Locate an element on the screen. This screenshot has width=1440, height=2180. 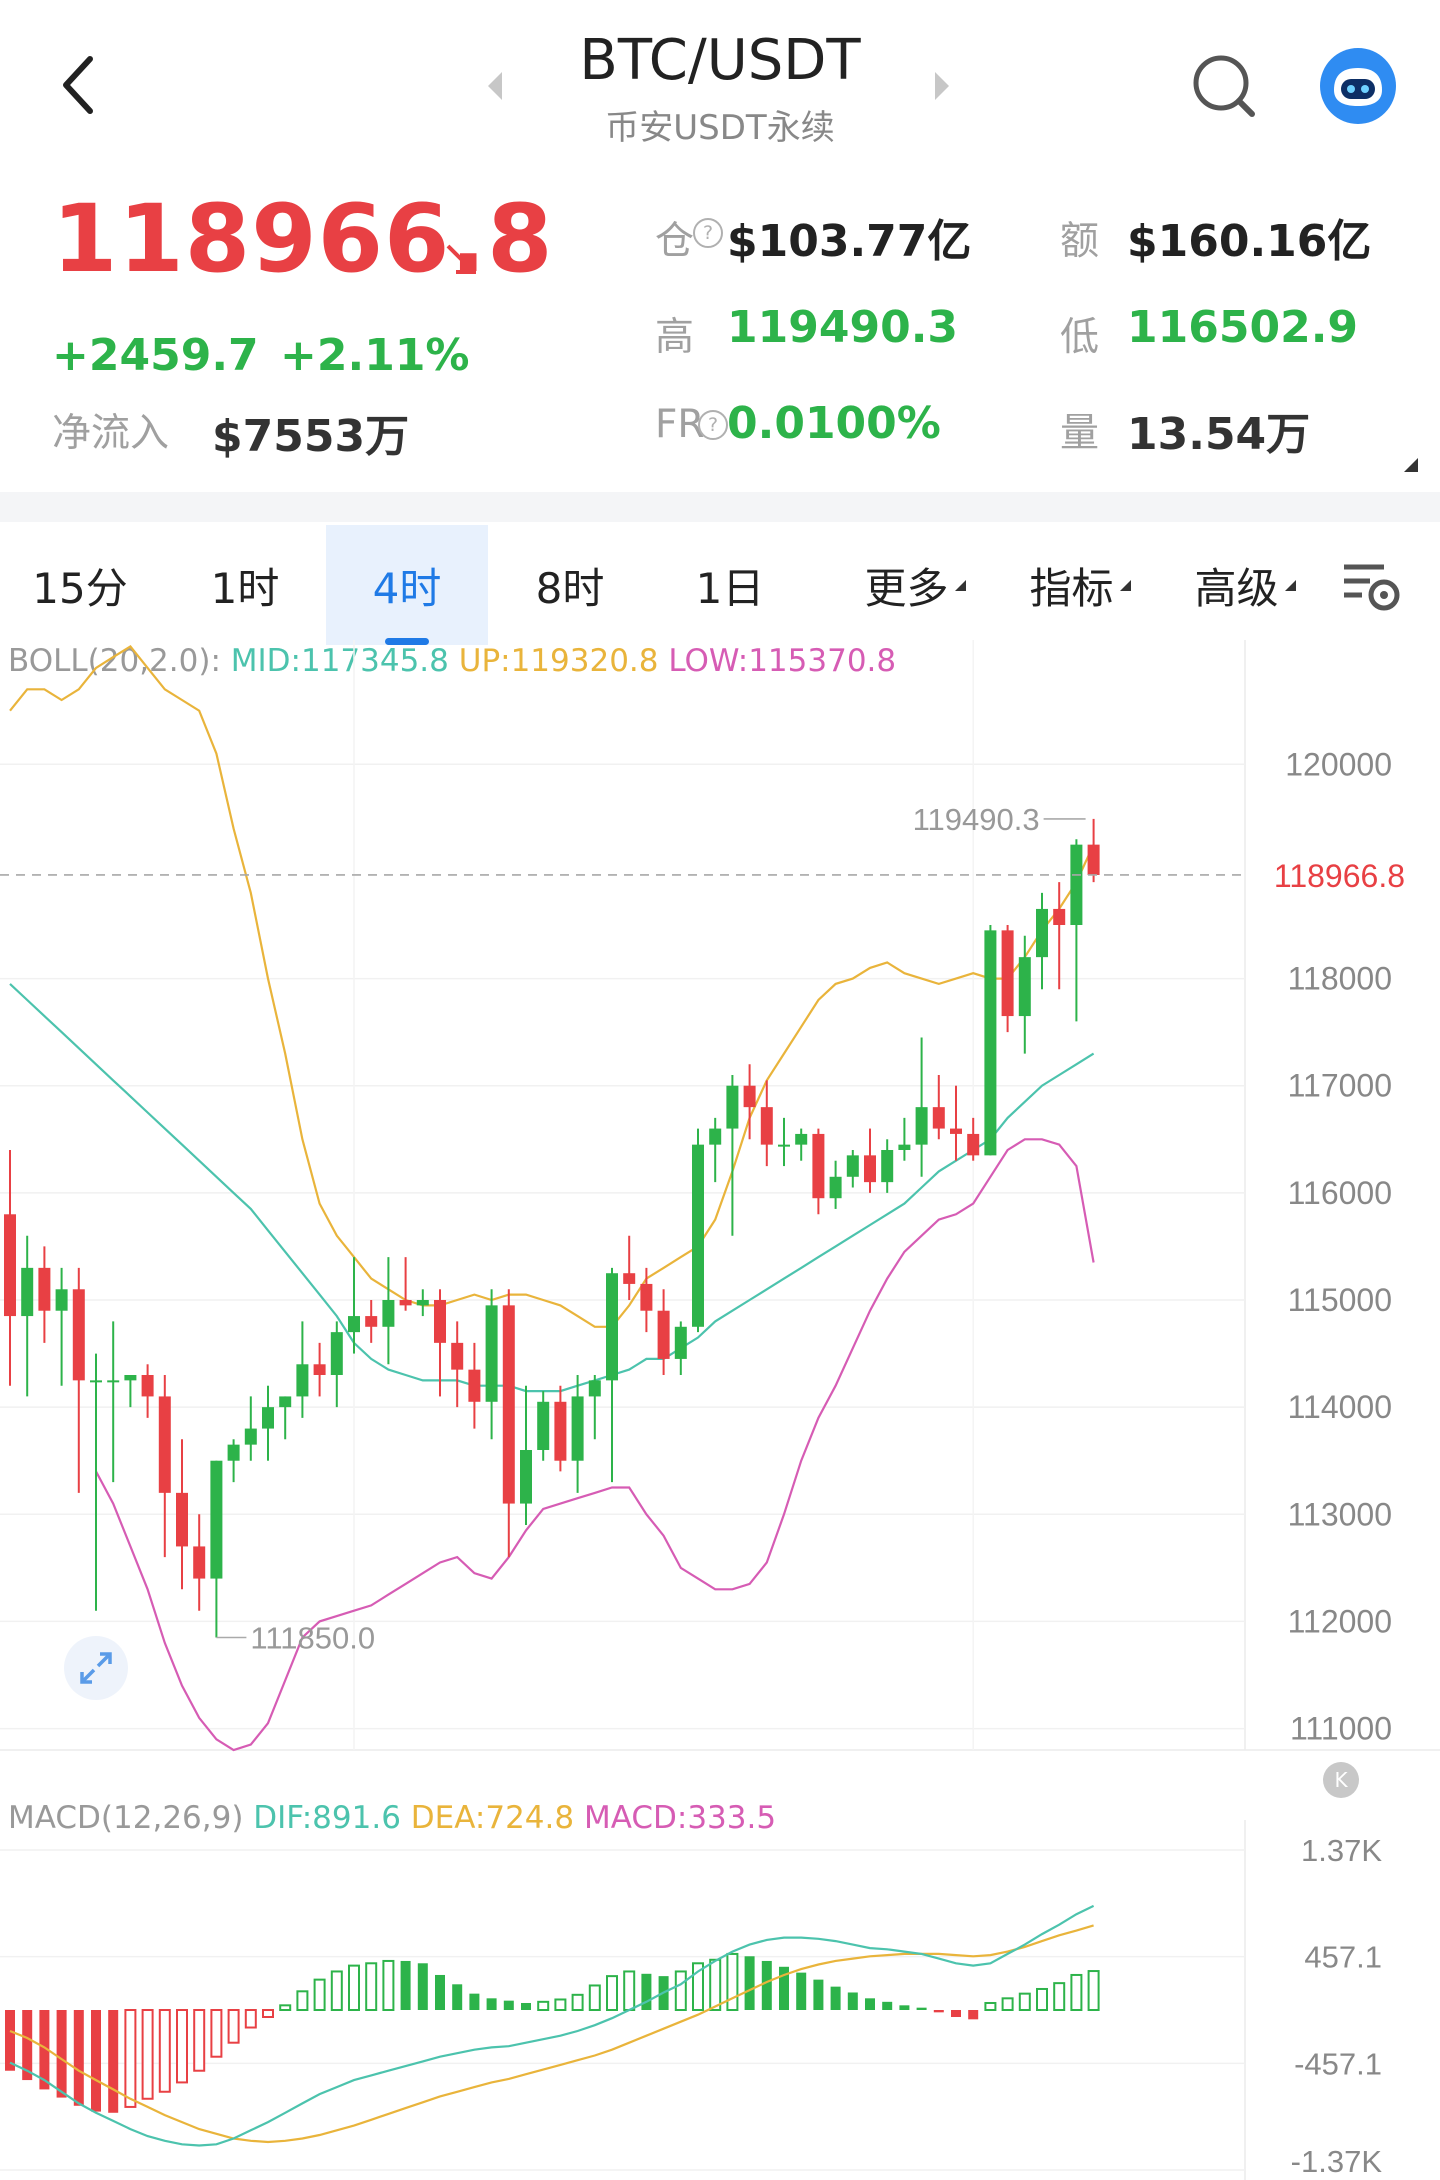
y-tick-label: 117000 is located at coordinates (1340, 1086).